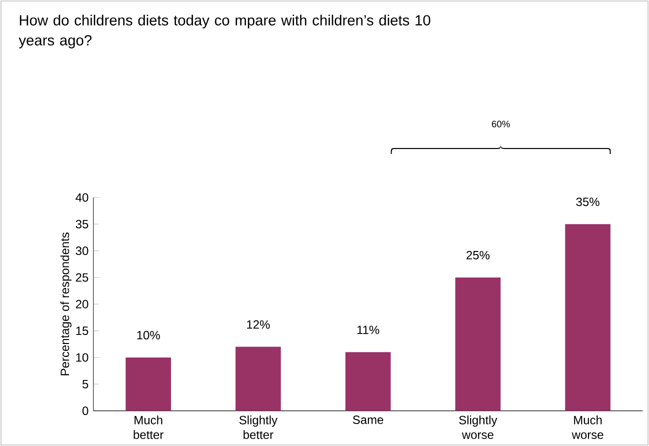 The height and width of the screenshot is (446, 649). Describe the element at coordinates (82, 197) in the screenshot. I see `y-tick-label: 40` at that location.